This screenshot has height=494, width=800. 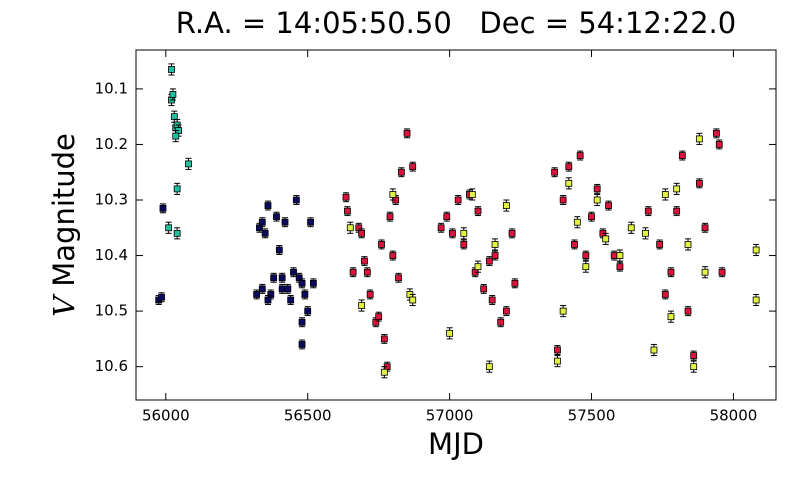 I want to click on y-tick-label: 10.3, so click(x=111, y=200).